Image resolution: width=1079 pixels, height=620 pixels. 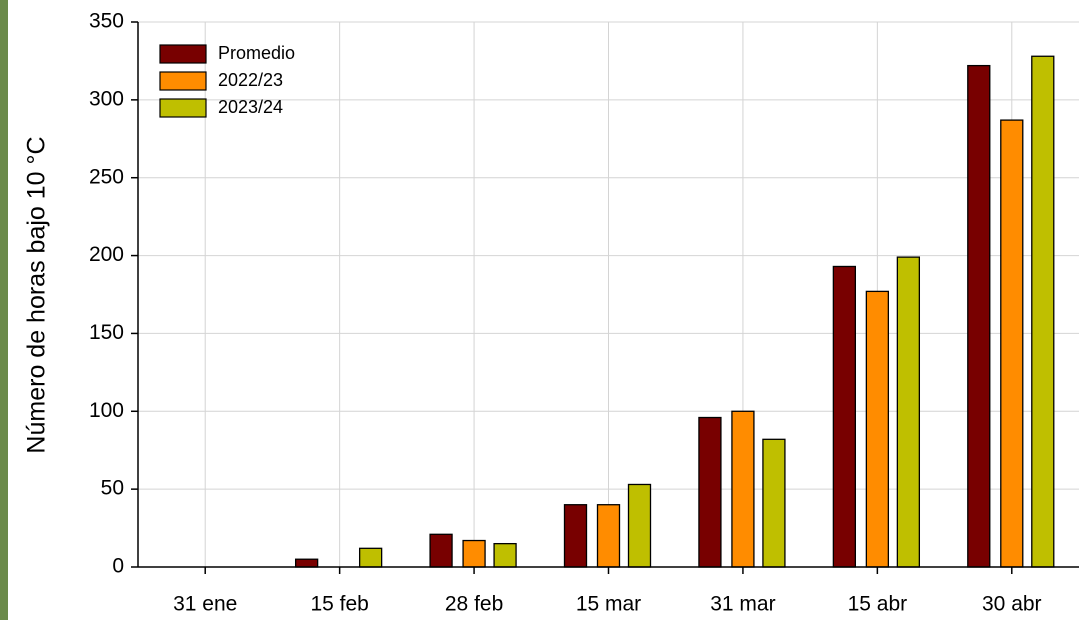 What do you see at coordinates (250, 107) in the screenshot?
I see `legend-label: 2023/24` at bounding box center [250, 107].